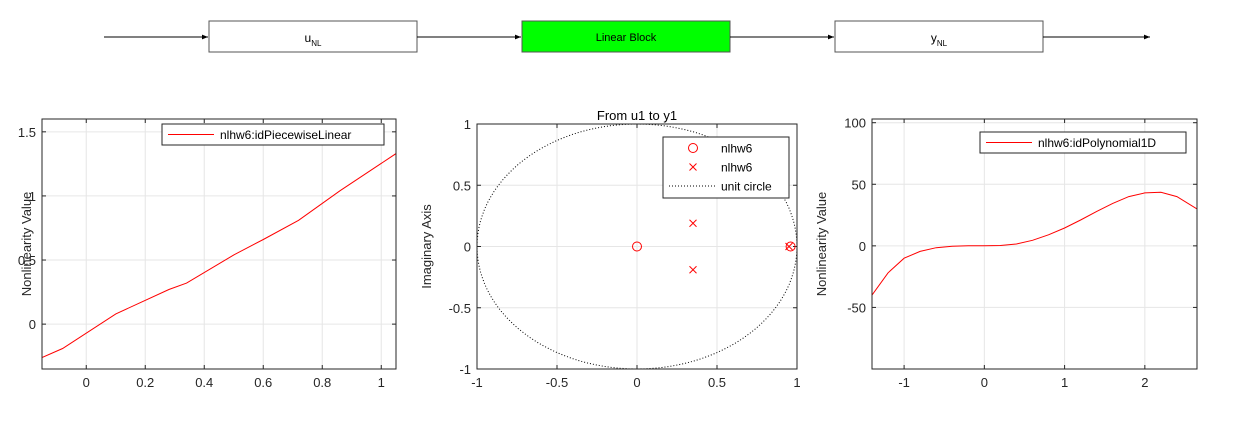 Image resolution: width=1234 pixels, height=437 pixels. What do you see at coordinates (1097, 143) in the screenshot?
I see `legend-label: nlhw6:idPolynomial1D` at bounding box center [1097, 143].